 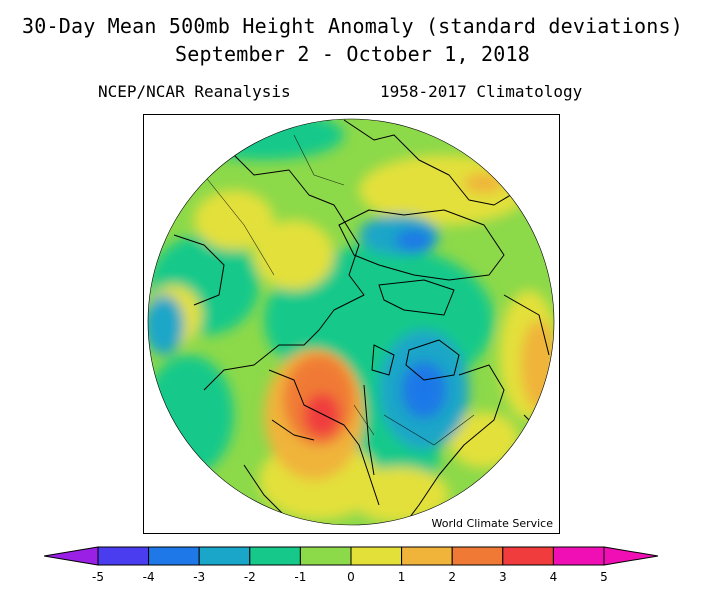 What do you see at coordinates (444, 190) in the screenshot?
I see `positive-region-north` at bounding box center [444, 190].